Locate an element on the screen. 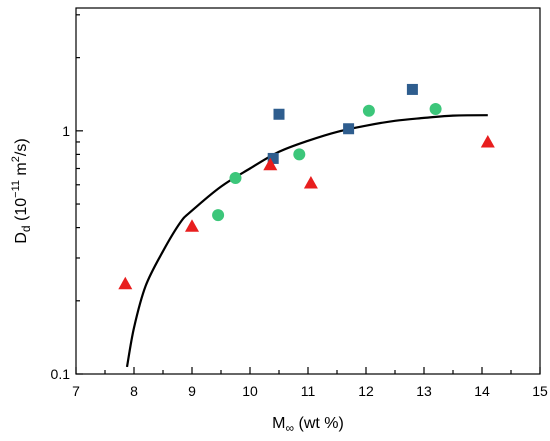 Image resolution: width=550 pixels, height=441 pixels. x-tick-label: 10 is located at coordinates (250, 391).